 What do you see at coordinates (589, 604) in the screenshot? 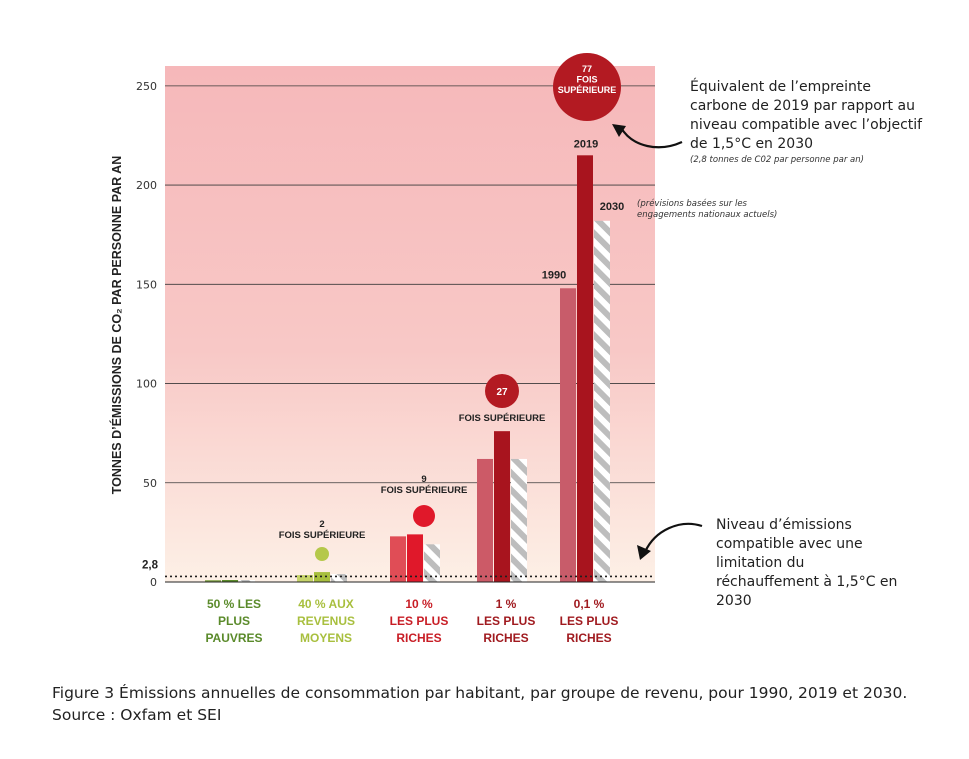
I see `category-label: 0,1 %` at bounding box center [589, 604].